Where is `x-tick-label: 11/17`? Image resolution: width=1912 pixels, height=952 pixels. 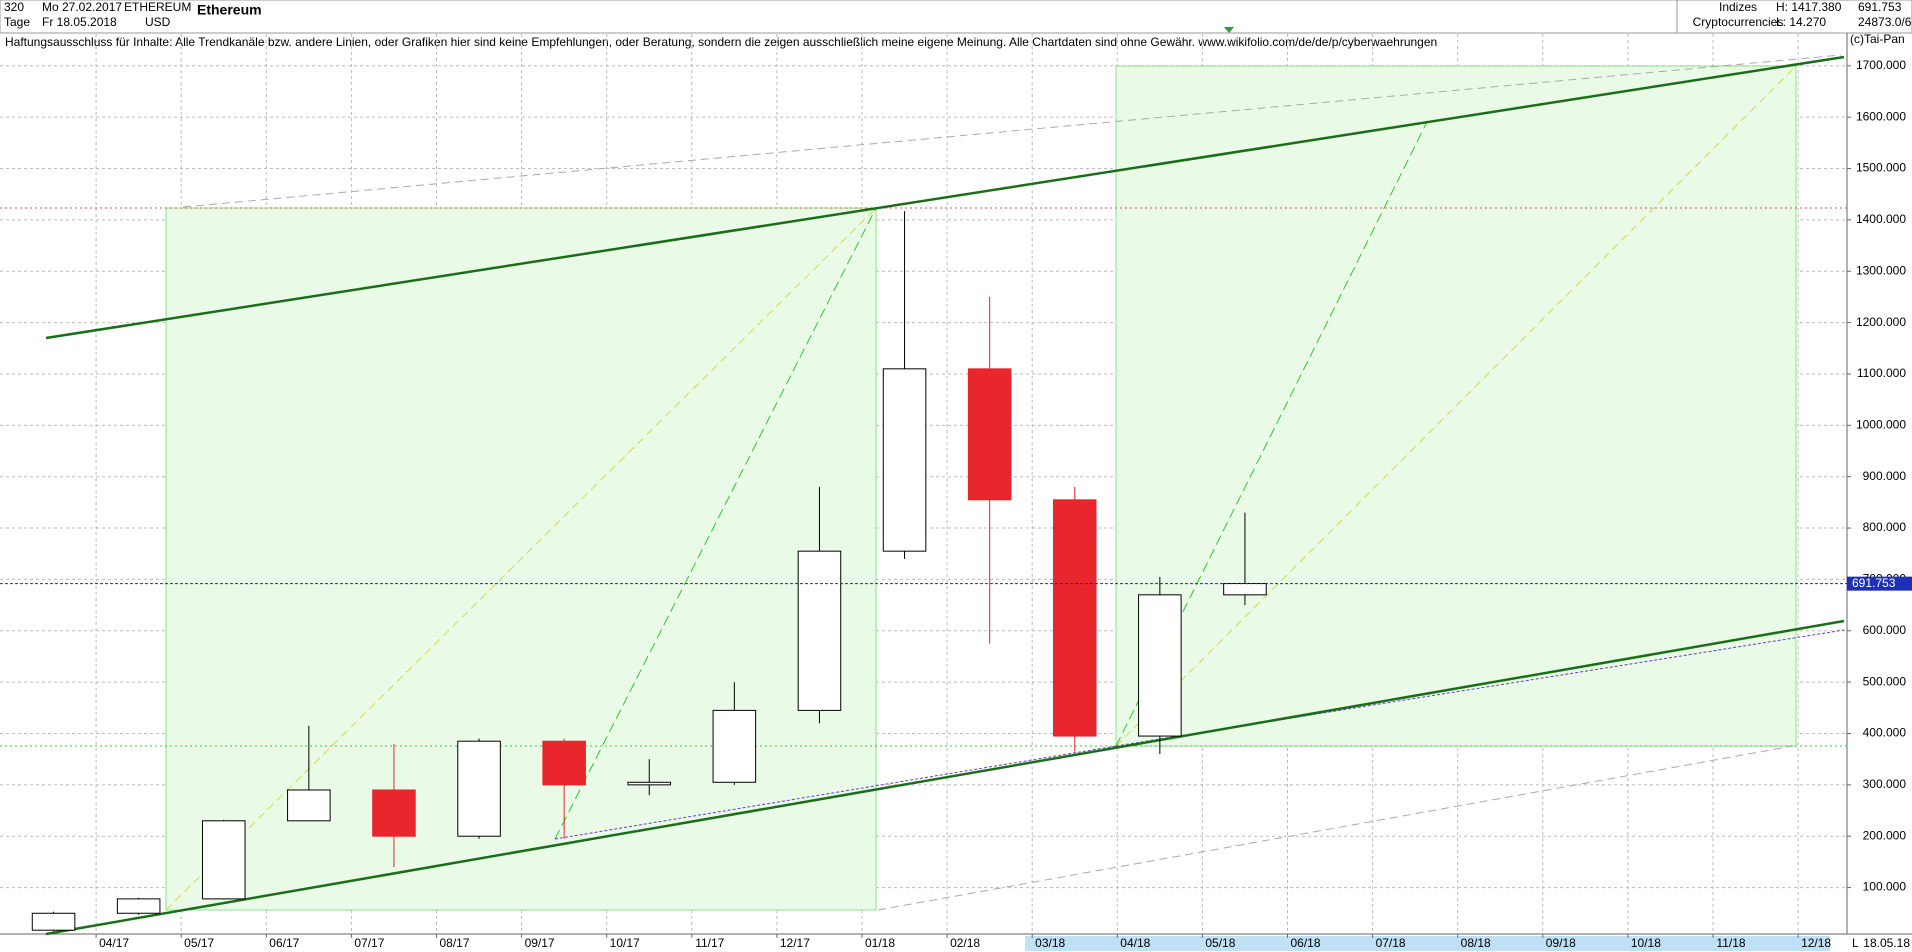 x-tick-label: 11/17 is located at coordinates (709, 943).